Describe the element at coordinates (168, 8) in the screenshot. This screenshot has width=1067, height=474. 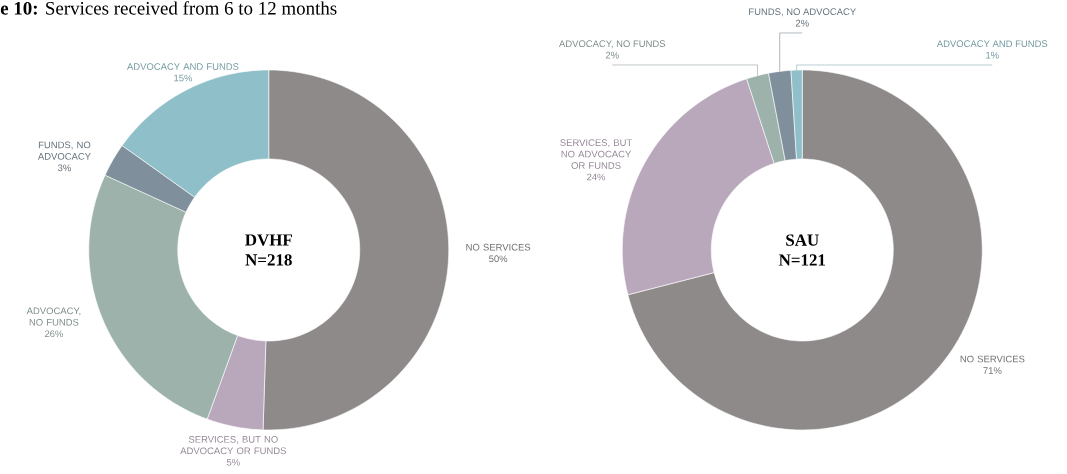
I see `text: e 10: Services received from 6 to 12 months` at that location.